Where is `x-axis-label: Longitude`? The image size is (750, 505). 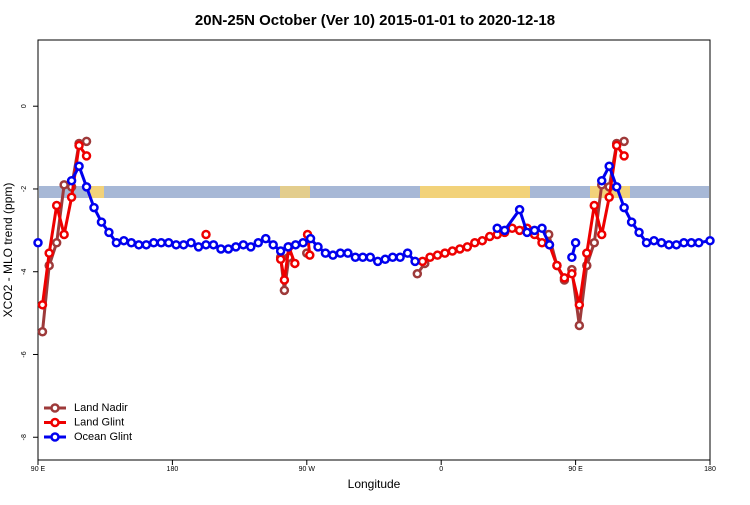
x-axis-label: Longitude is located at coordinates (374, 484).